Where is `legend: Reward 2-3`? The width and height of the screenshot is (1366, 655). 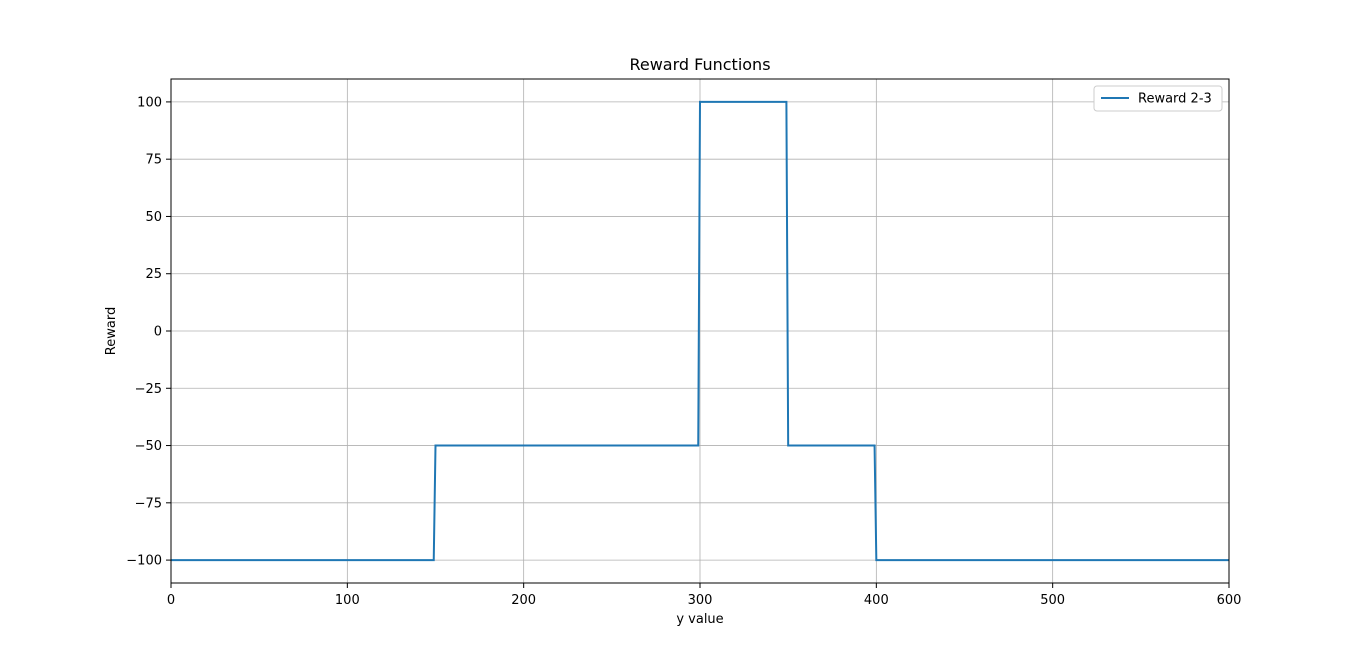
legend: Reward 2-3 is located at coordinates (1158, 98).